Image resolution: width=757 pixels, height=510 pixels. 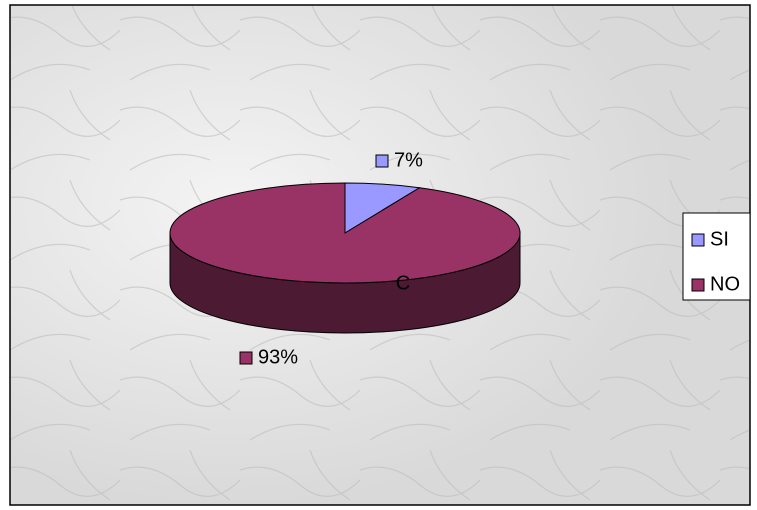 What do you see at coordinates (403, 283) in the screenshot?
I see `annotation: C` at bounding box center [403, 283].